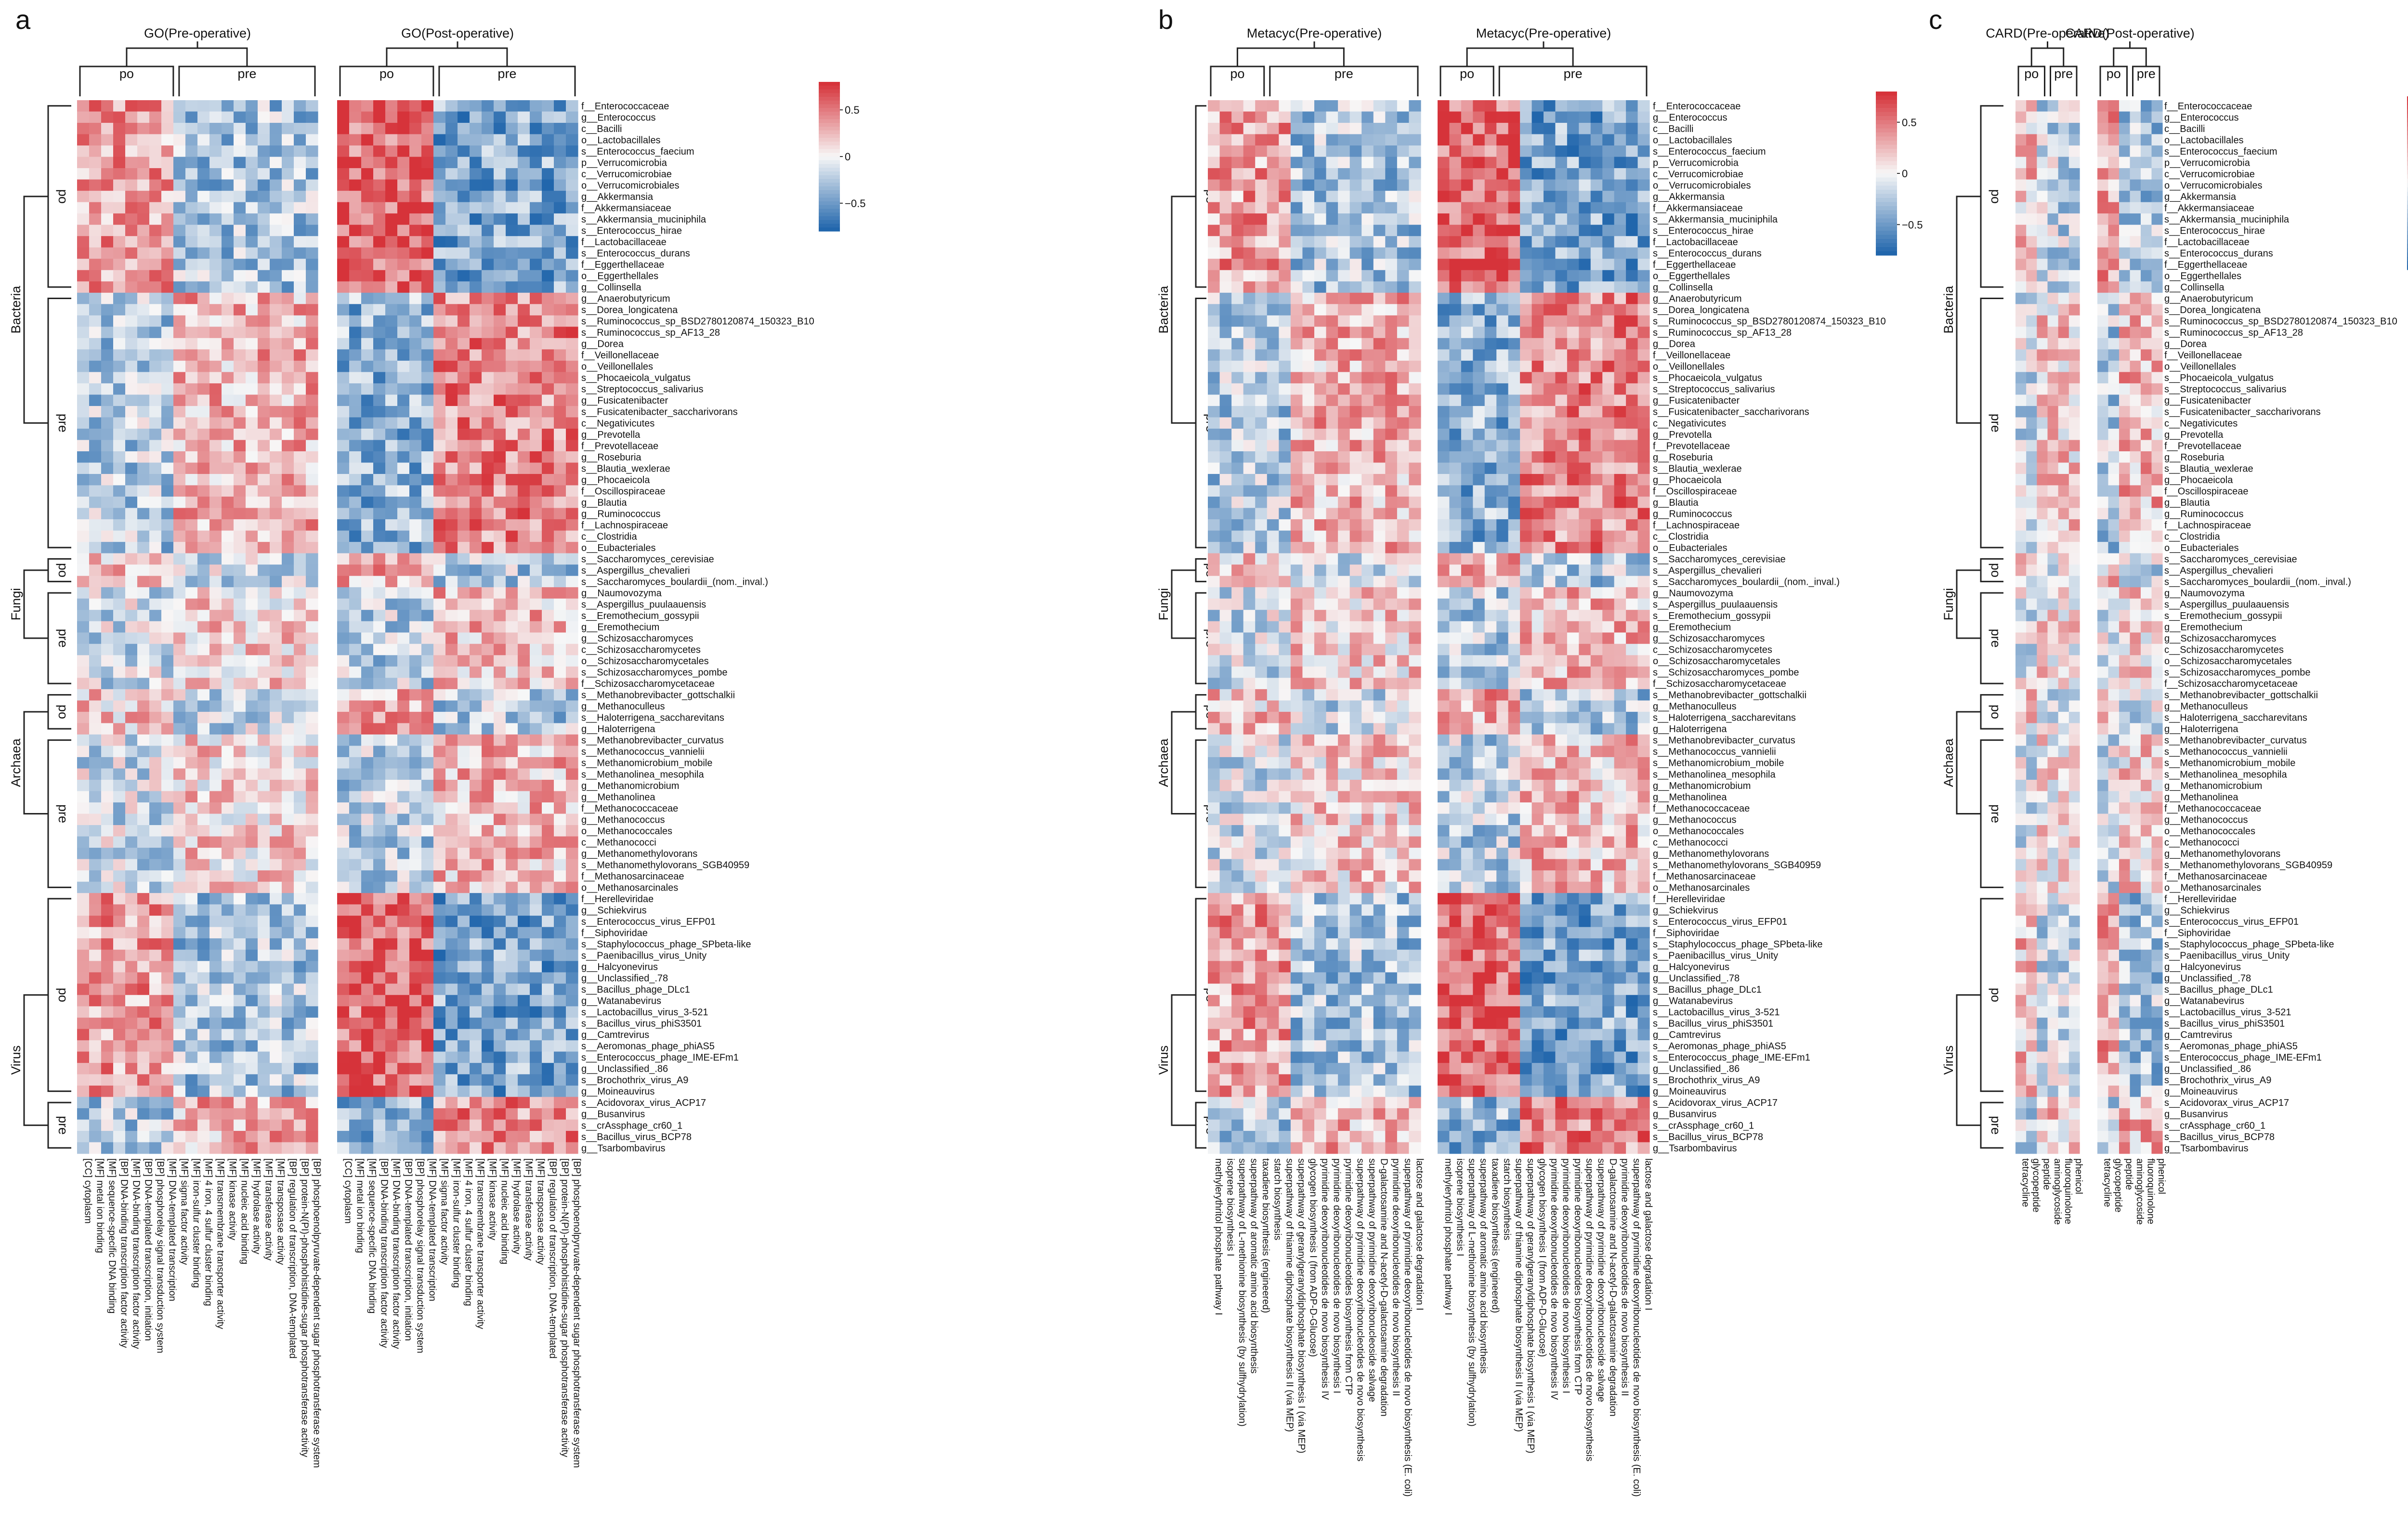 The height and width of the screenshot is (1522, 2408). I want to click on column-label-mf-transferase-activity: [MF] transferase activity, so click(528, 1209).